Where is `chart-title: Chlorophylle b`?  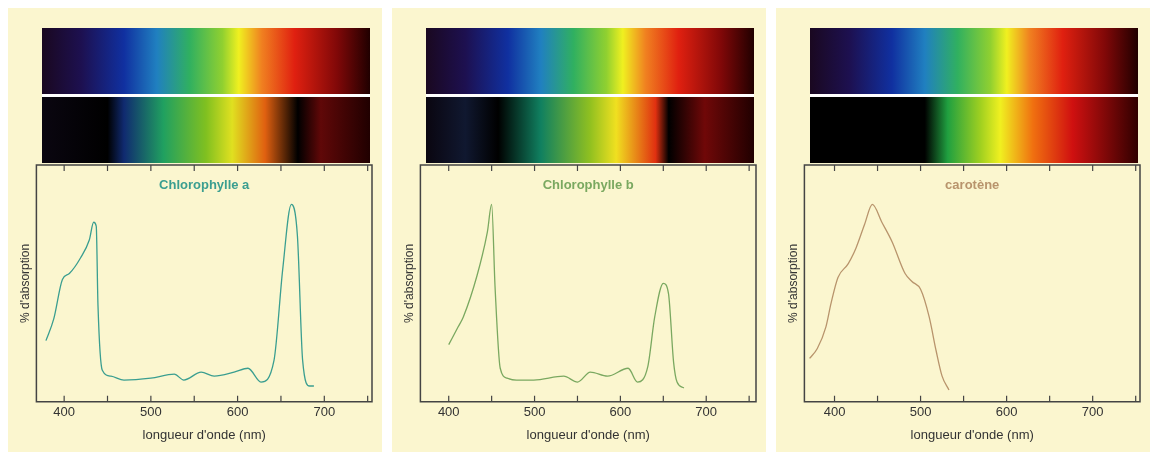 chart-title: Chlorophylle b is located at coordinates (588, 185).